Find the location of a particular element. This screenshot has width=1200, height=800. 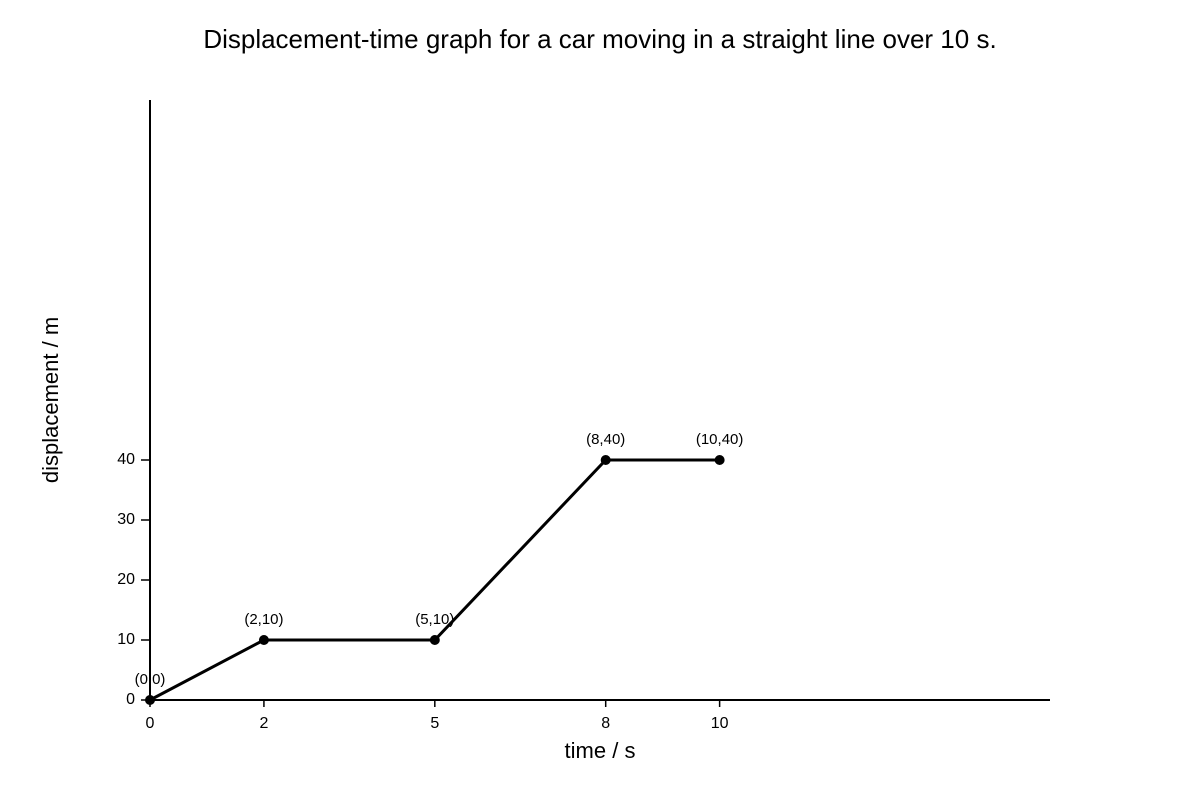

y-tick-label: 10 is located at coordinates (126, 639).